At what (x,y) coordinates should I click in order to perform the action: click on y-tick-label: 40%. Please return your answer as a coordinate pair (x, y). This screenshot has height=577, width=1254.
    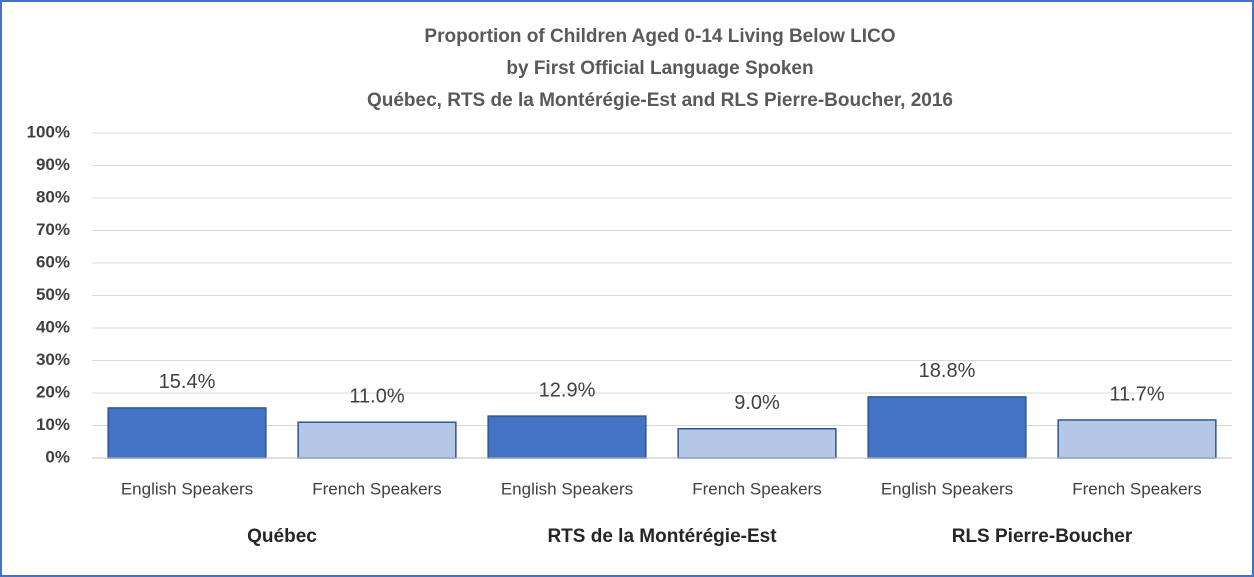
    Looking at the image, I should click on (53, 326).